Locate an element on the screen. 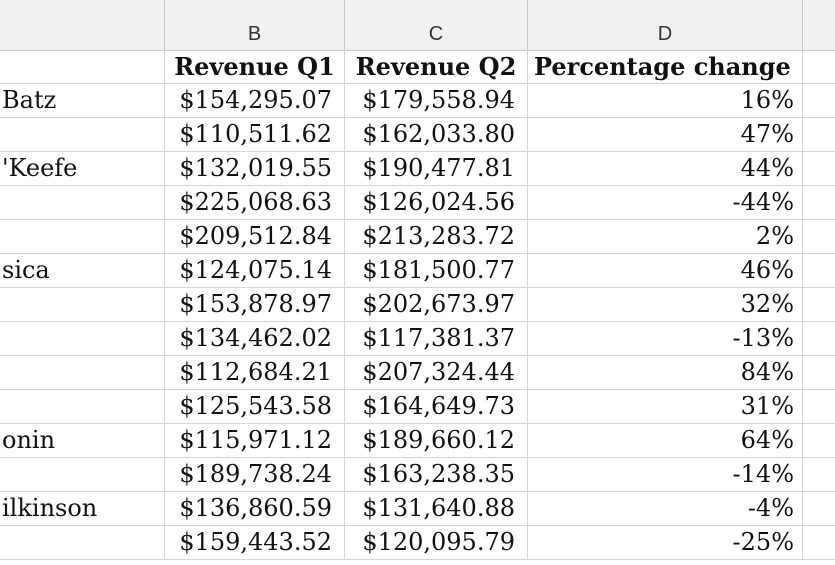 The width and height of the screenshot is (835, 565). table-row: $134,462.02 $117,381.37 -13% is located at coordinates (417, 339).